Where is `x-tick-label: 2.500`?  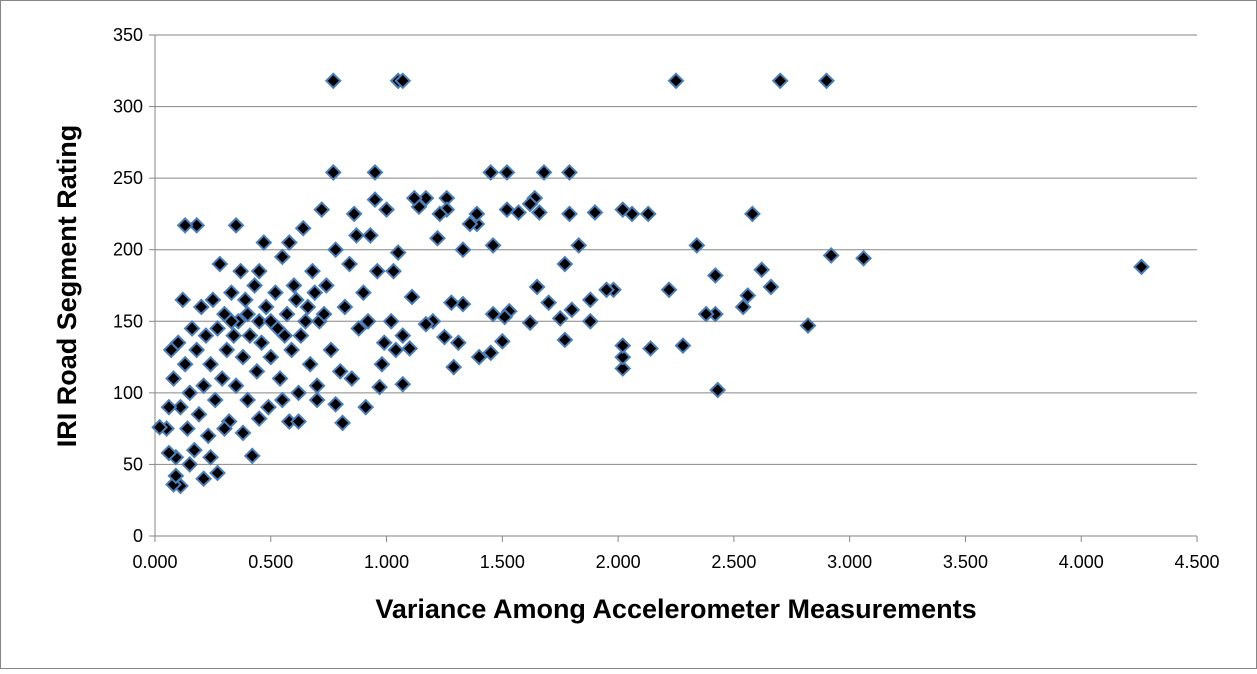 x-tick-label: 2.500 is located at coordinates (733, 562).